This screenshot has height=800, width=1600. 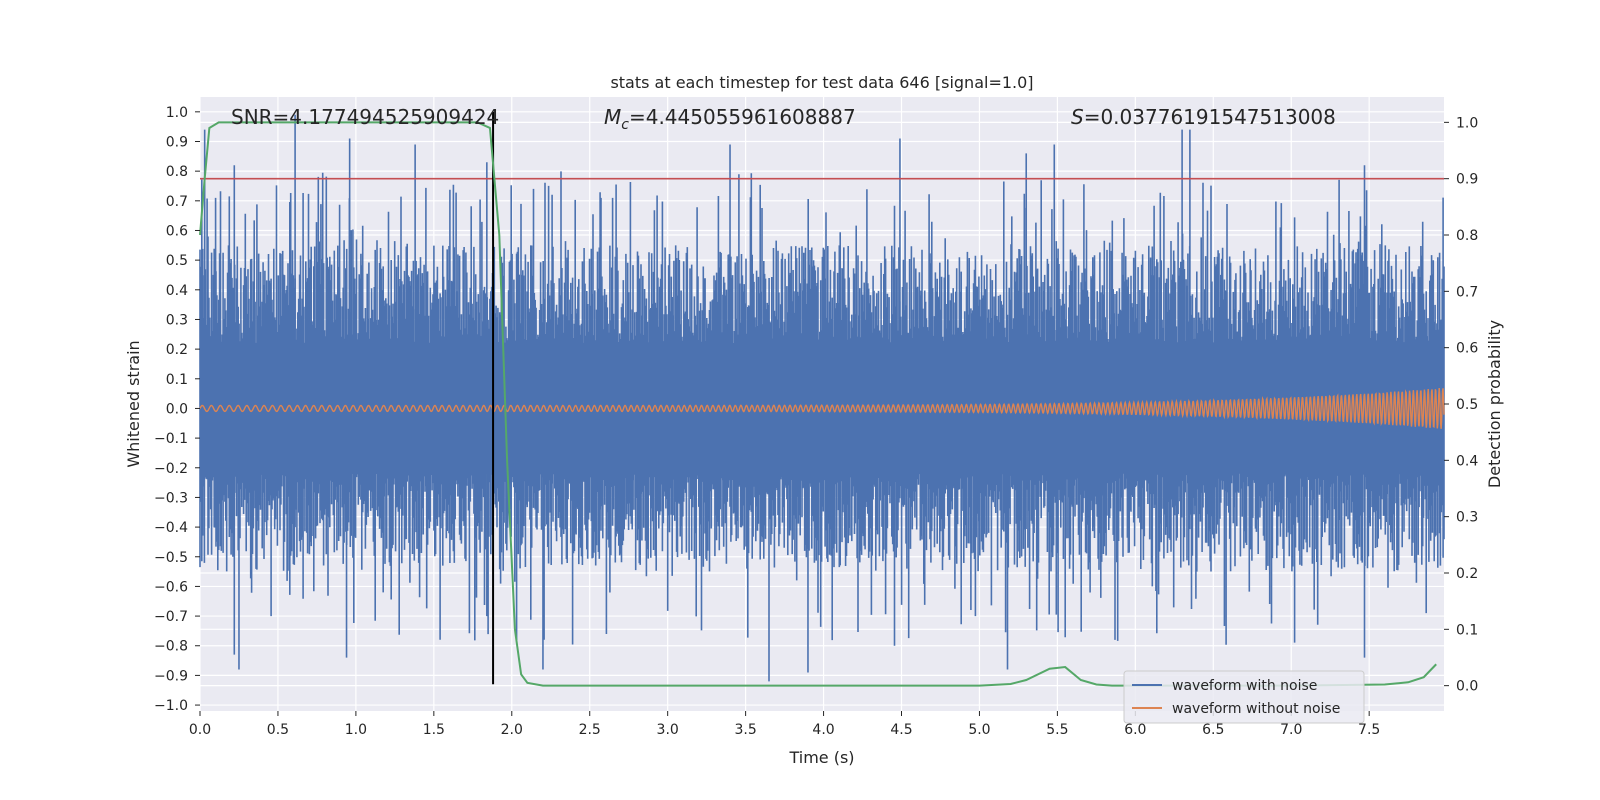 I want to click on y-tick-label-left: −0.3, so click(x=171, y=498).